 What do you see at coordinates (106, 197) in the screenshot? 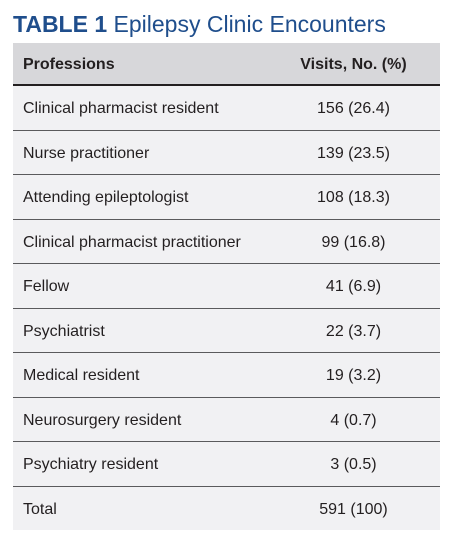
I see `profession-cell: Attending epileptologist` at bounding box center [106, 197].